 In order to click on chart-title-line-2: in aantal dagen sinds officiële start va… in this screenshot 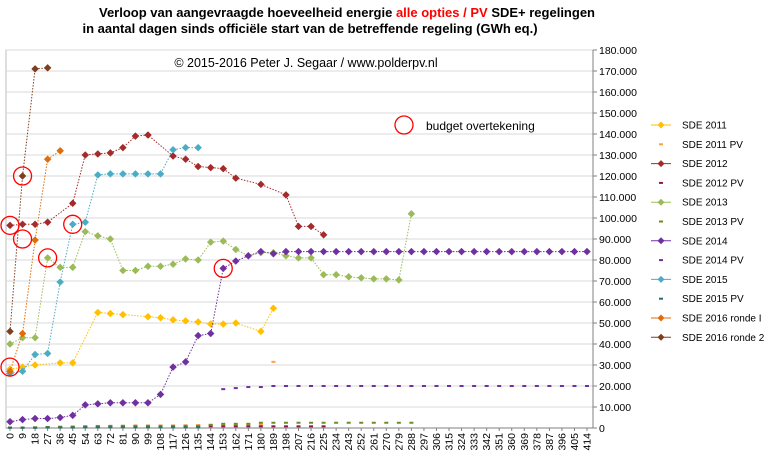, I will do `click(309, 28)`.